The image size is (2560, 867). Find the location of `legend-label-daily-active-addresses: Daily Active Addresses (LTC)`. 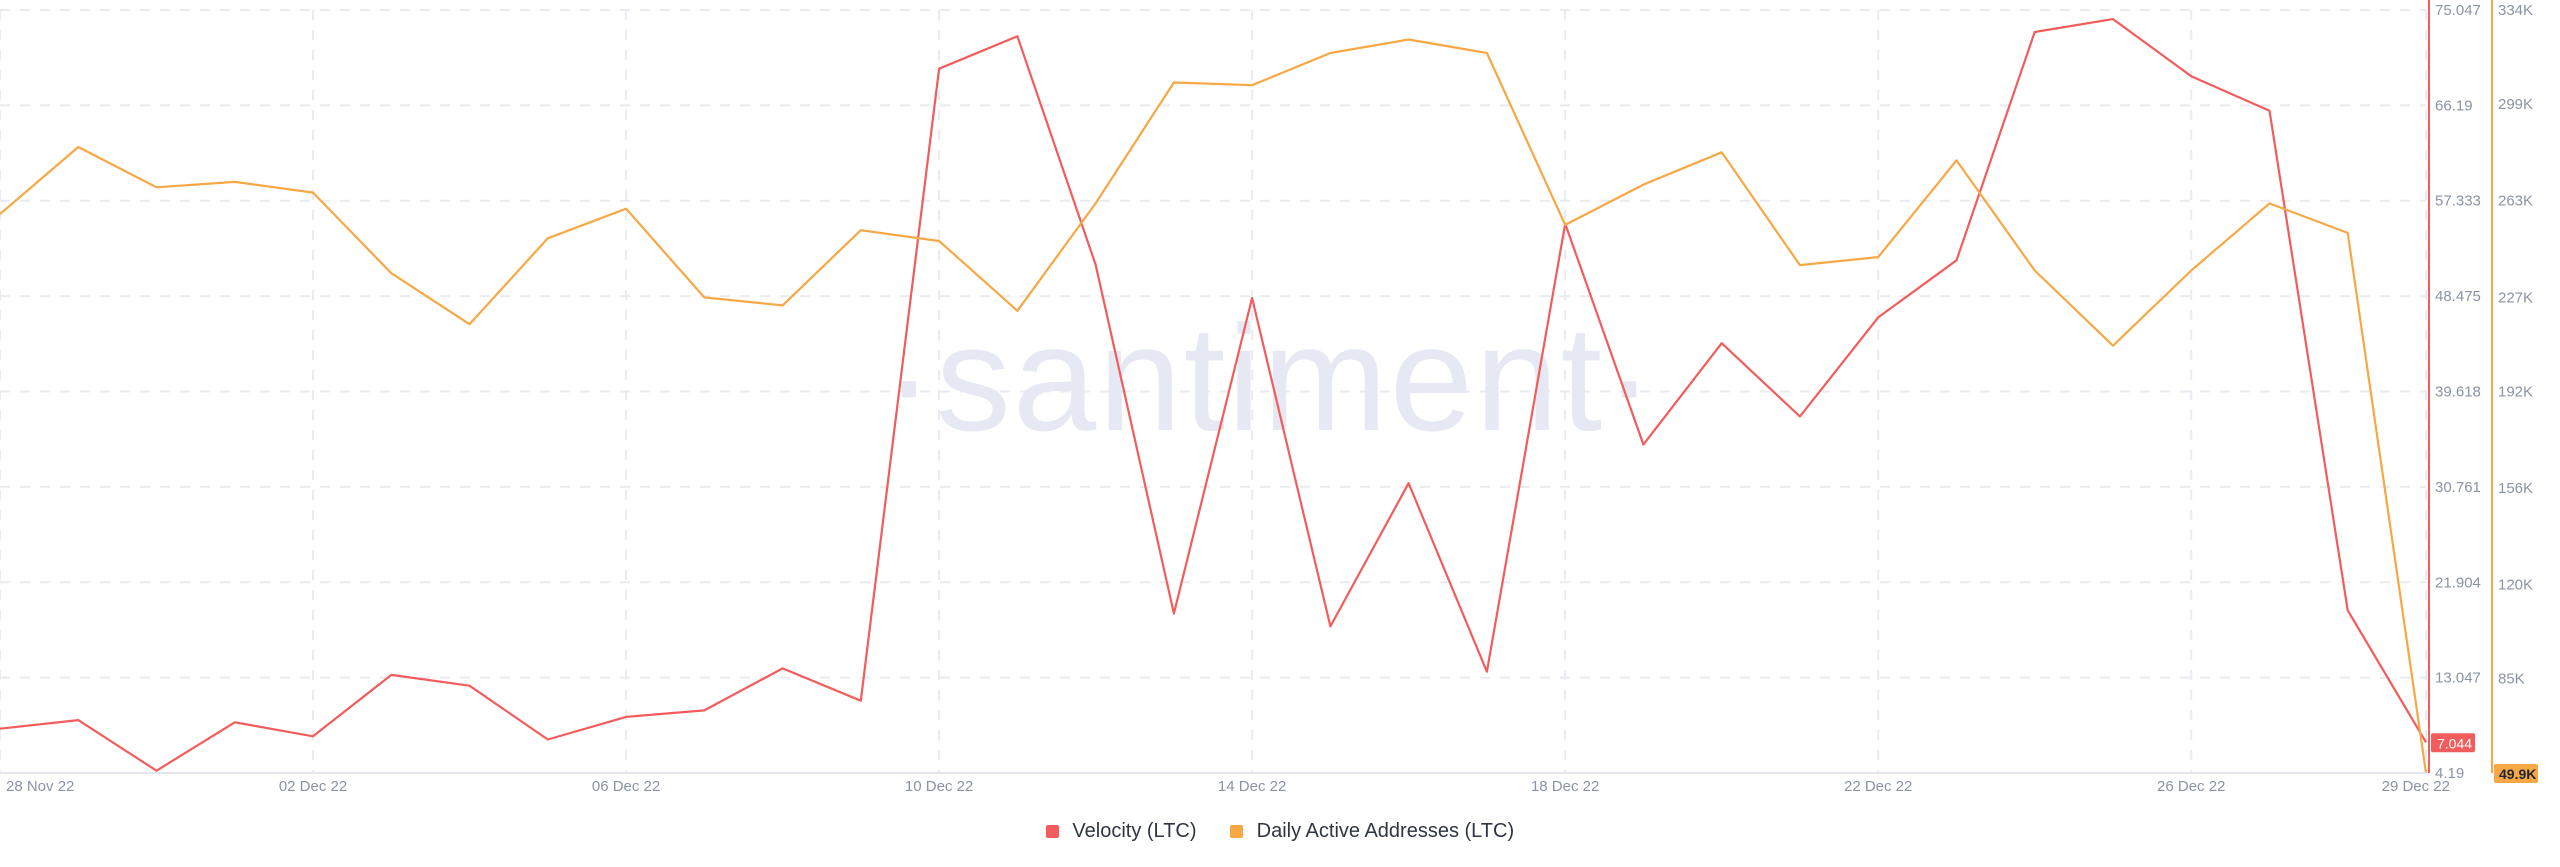

legend-label-daily-active-addresses: Daily Active Addresses (LTC) is located at coordinates (1385, 831).